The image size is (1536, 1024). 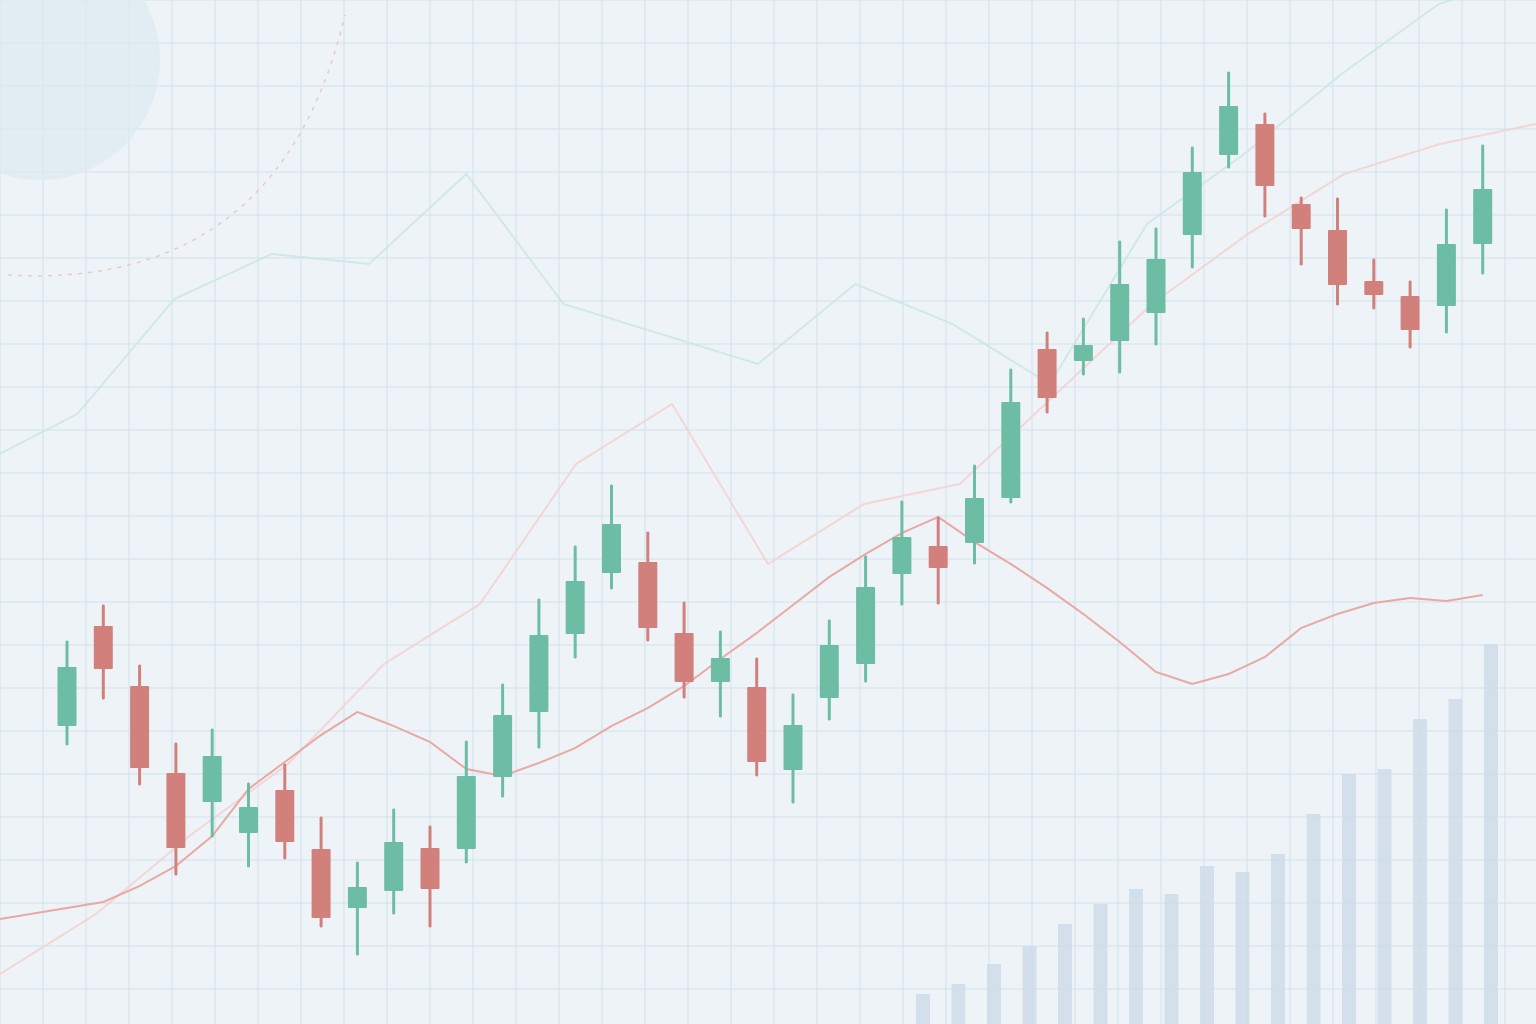 What do you see at coordinates (80, 90) in the screenshot?
I see `decorative-circle` at bounding box center [80, 90].